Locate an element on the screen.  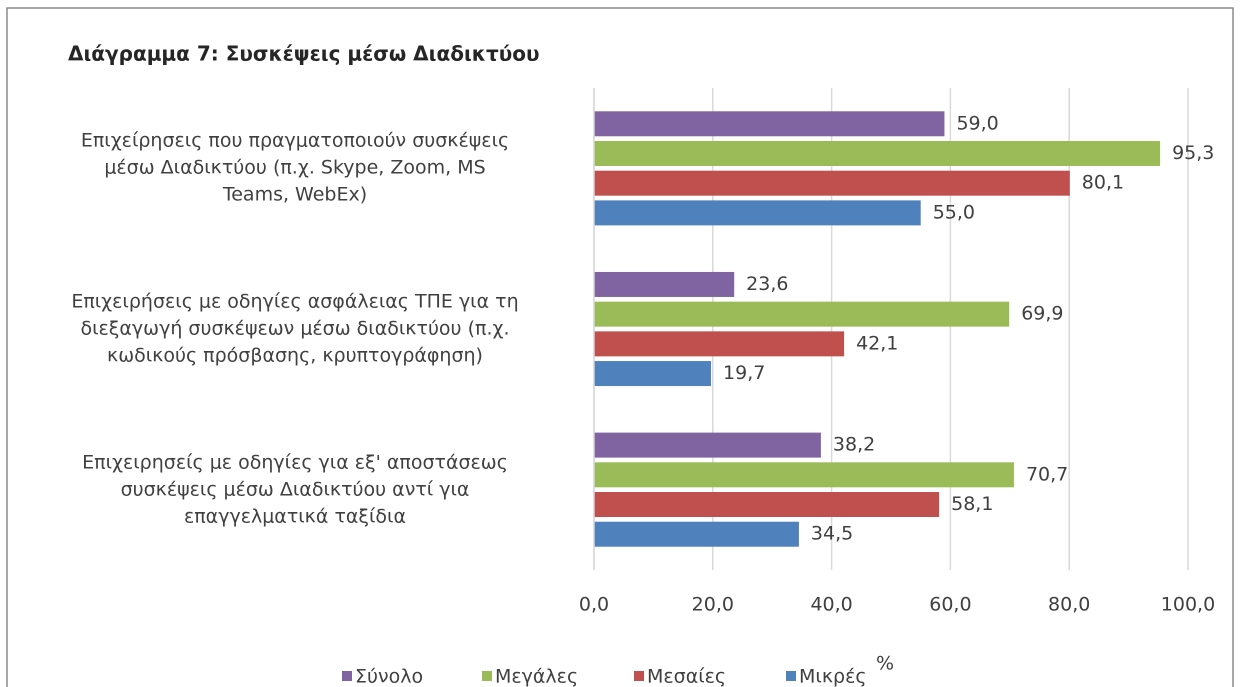
data-label: 58,1 is located at coordinates (972, 504).